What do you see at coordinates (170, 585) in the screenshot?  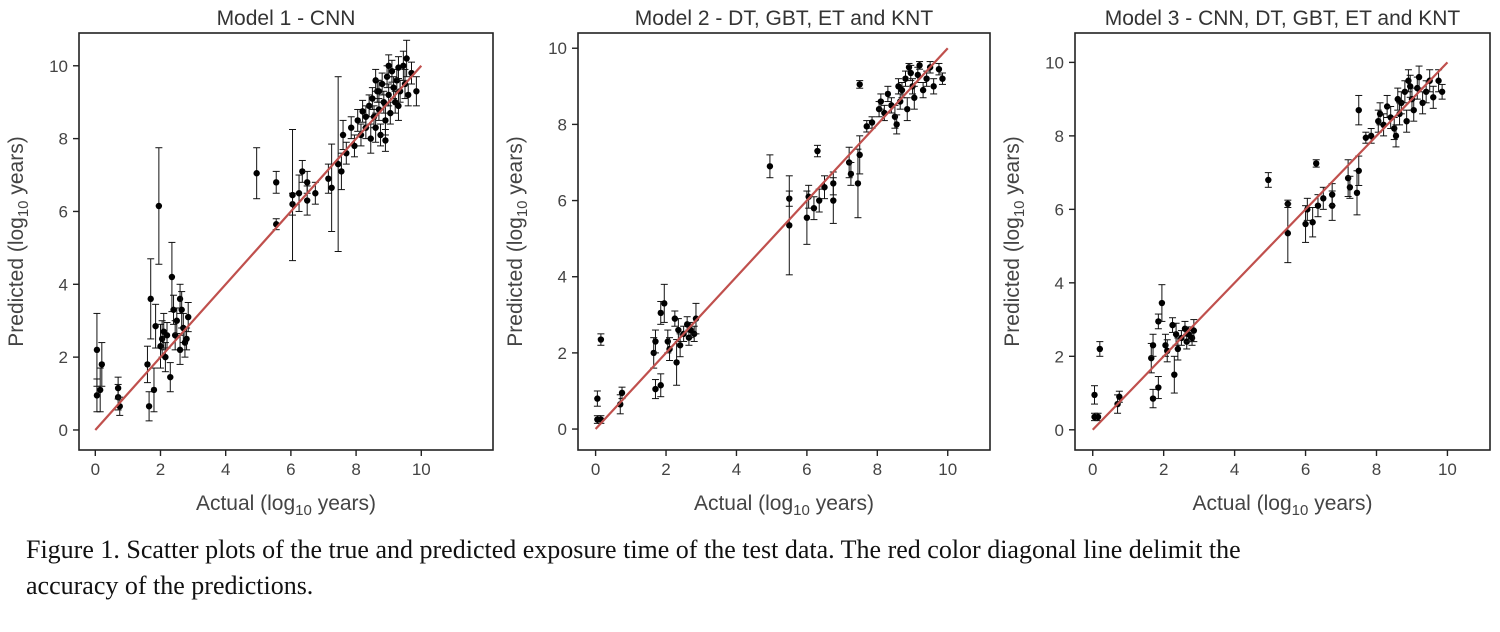 I see `caption-line-2: accuracy of the predictions.` at bounding box center [170, 585].